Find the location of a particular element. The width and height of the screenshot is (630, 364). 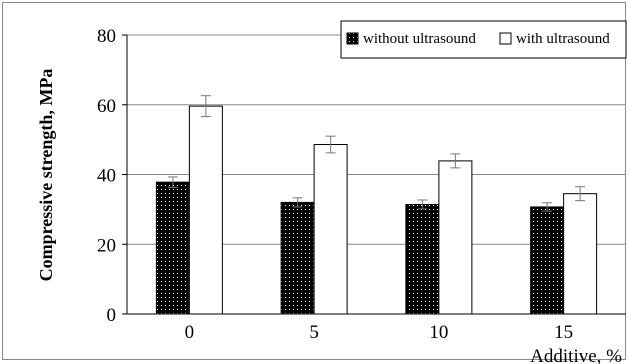

y-tick-label: 80 is located at coordinates (106, 36).